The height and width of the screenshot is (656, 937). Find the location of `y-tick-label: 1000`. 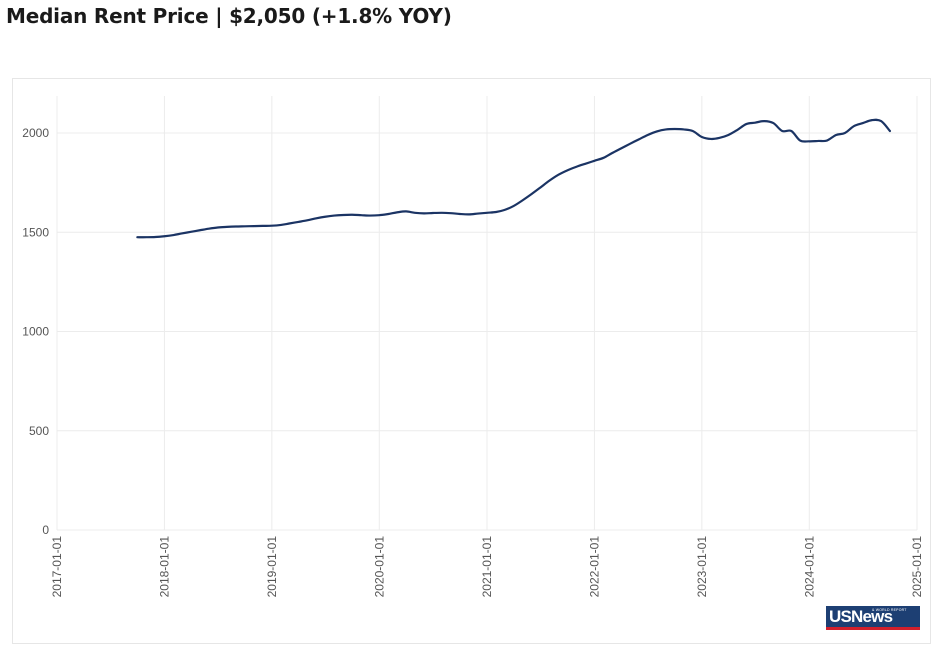

y-tick-label: 1000 is located at coordinates (35, 332).